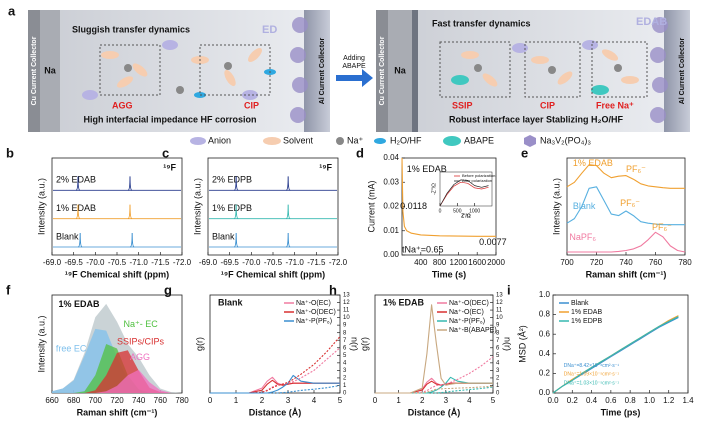  I want to click on x-tick-label: 400, so click(421, 262).